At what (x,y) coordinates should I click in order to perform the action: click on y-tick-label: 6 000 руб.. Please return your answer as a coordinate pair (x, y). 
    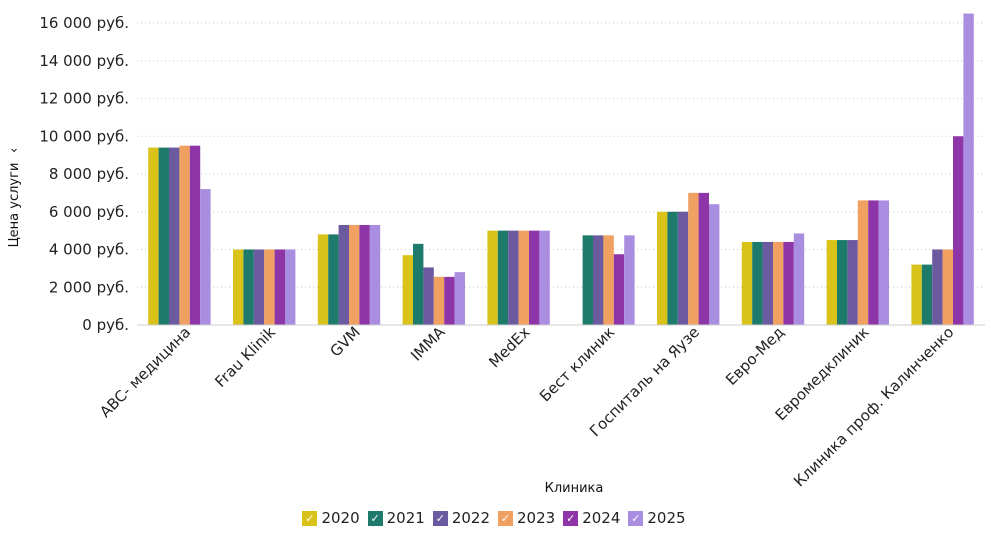
    Looking at the image, I should click on (89, 212).